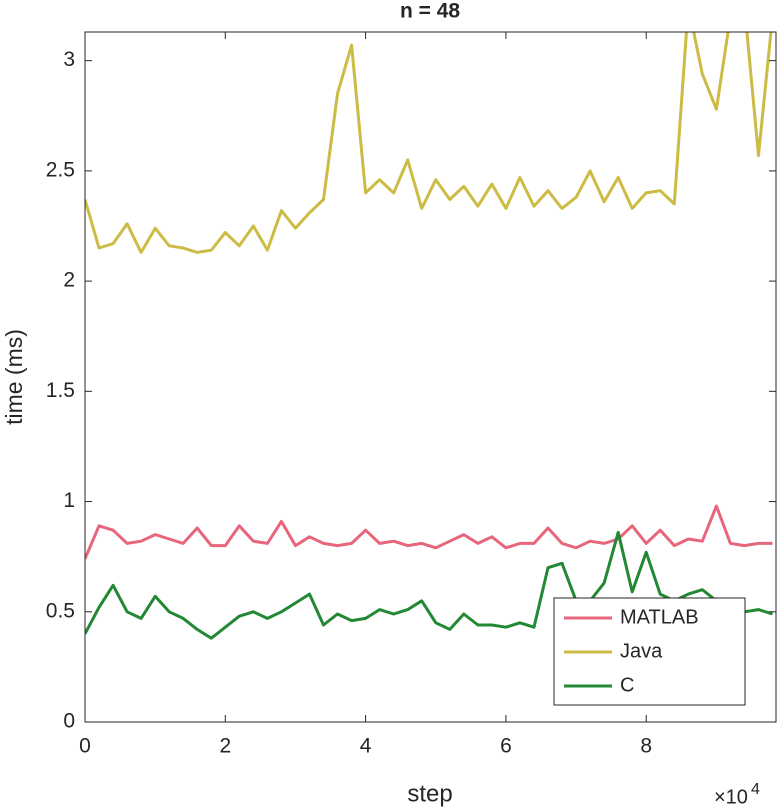 The width and height of the screenshot is (781, 810). Describe the element at coordinates (659, 617) in the screenshot. I see `legend-label: MATLAB` at that location.